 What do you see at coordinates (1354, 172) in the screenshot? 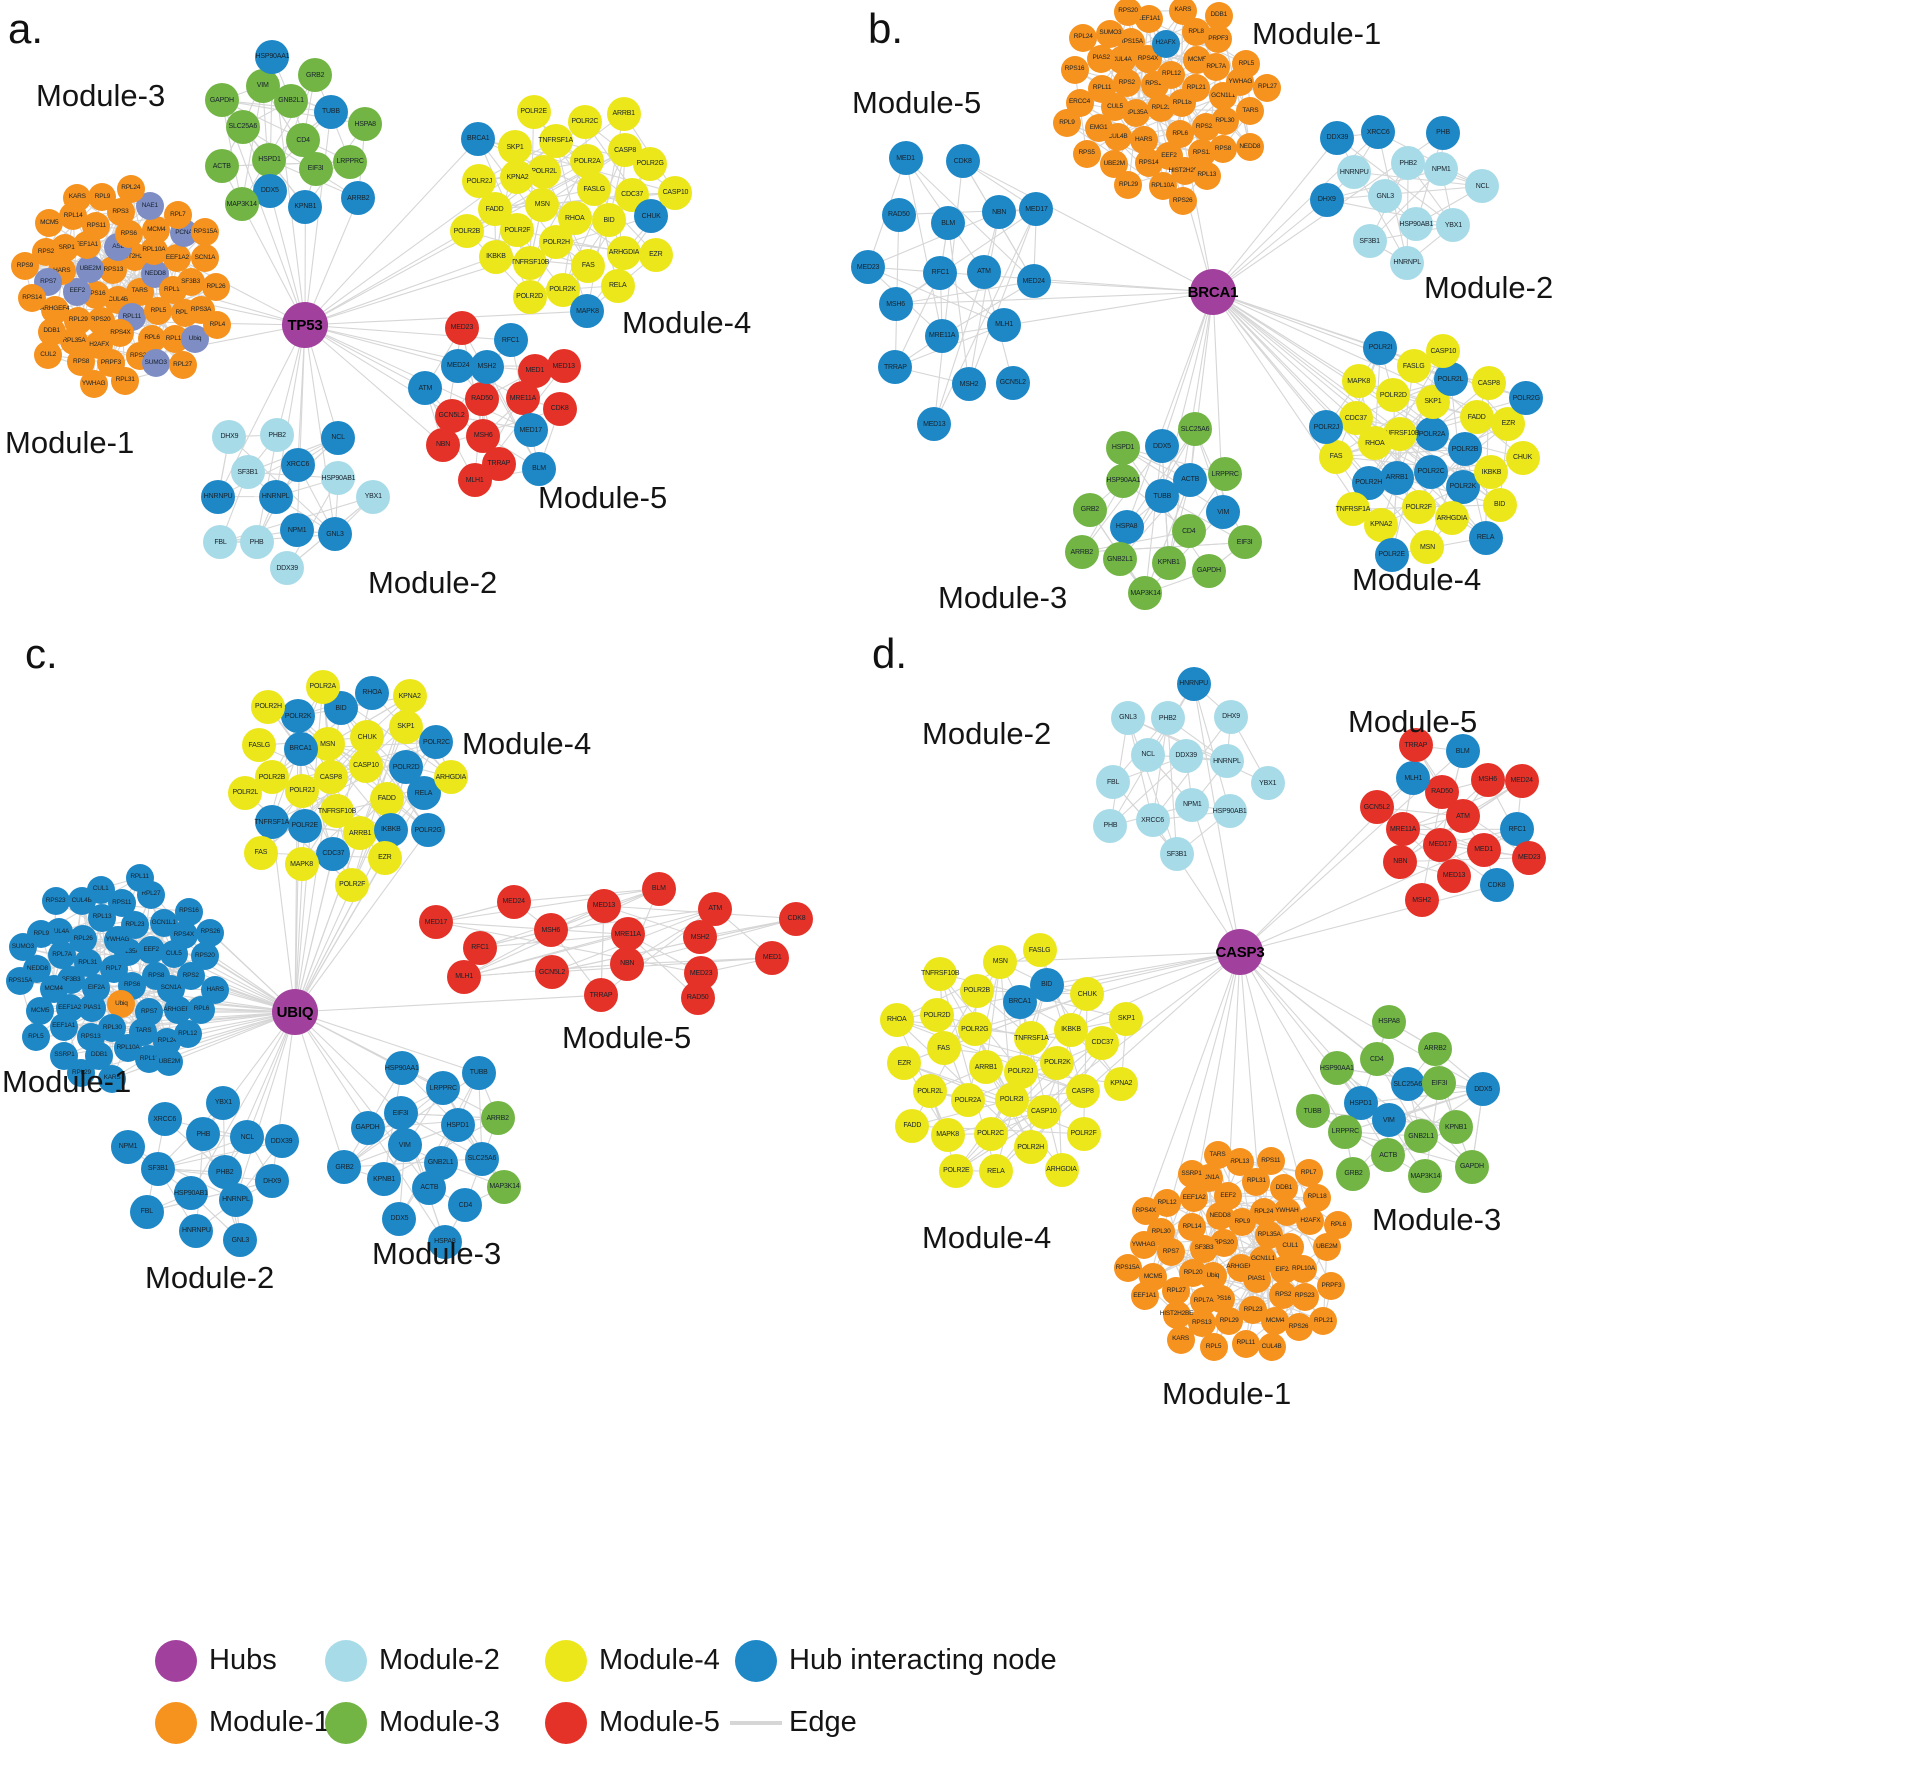
I see `node-hnrnpu: HNRNPU` at bounding box center [1354, 172].